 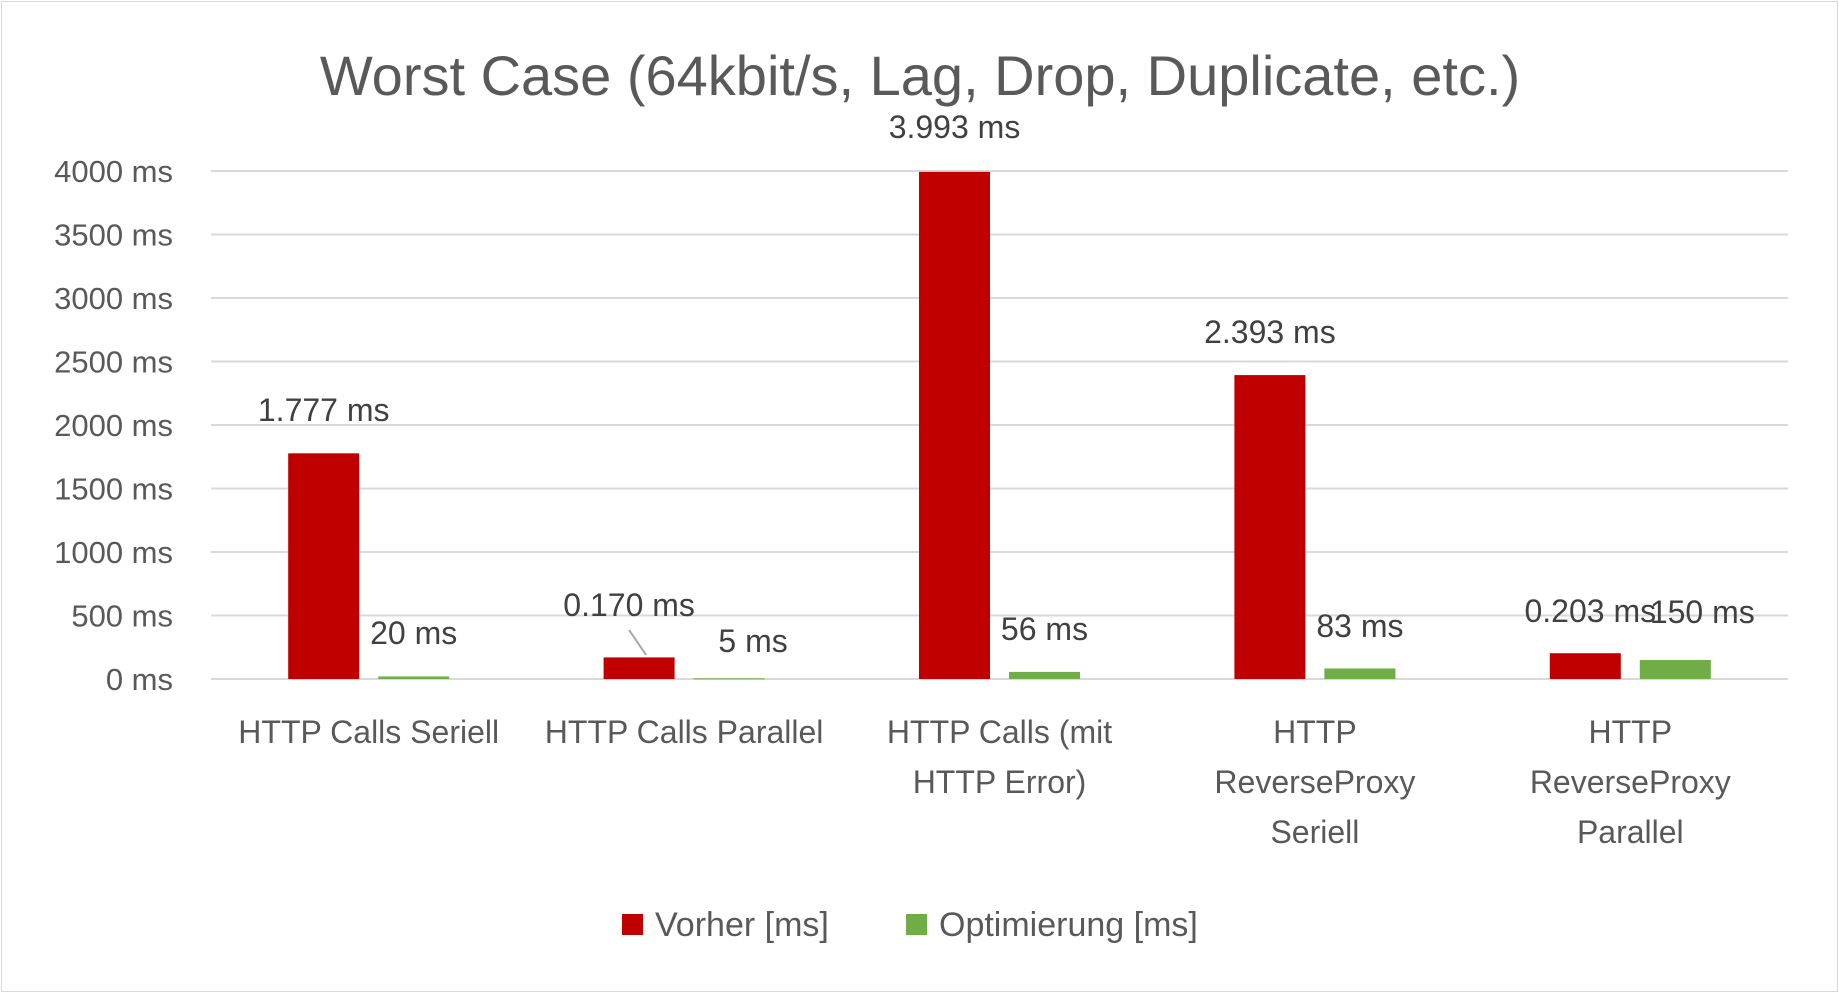 What do you see at coordinates (113, 171) in the screenshot?
I see `y-tick-label: 4000 ms` at bounding box center [113, 171].